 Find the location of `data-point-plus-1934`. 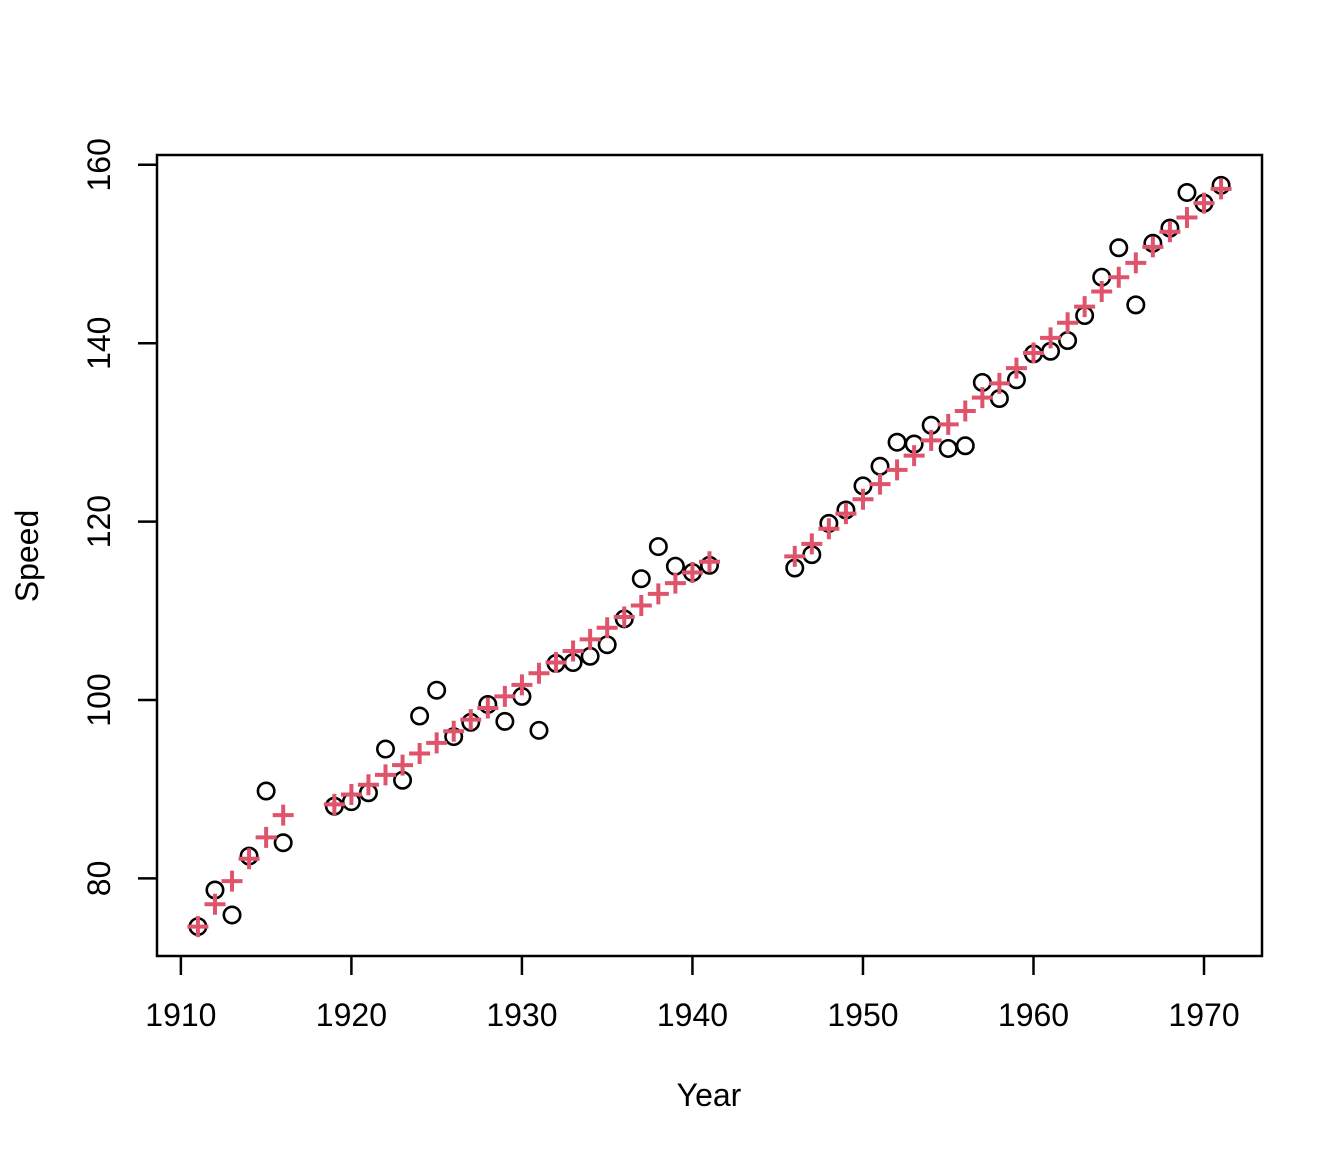

data-point-plus-1934 is located at coordinates (590, 639).